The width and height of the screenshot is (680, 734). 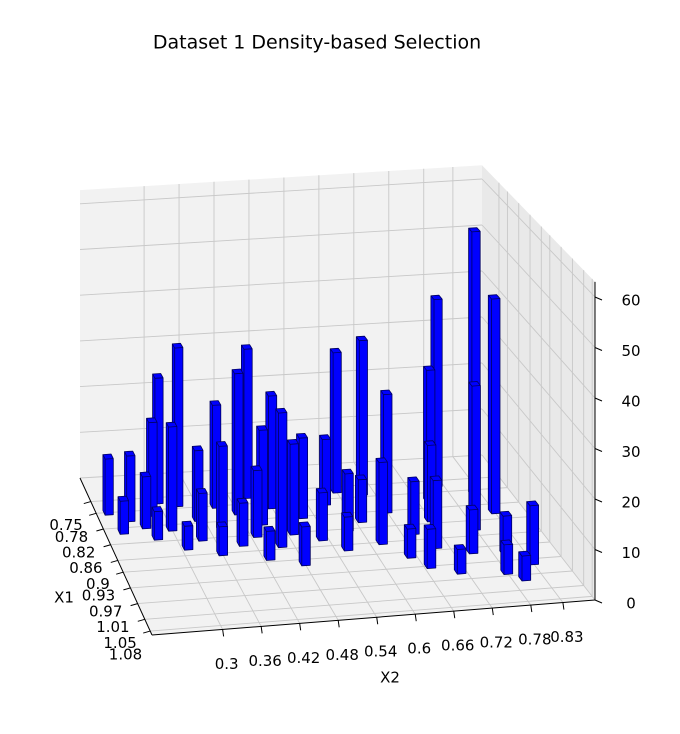 I want to click on y-tick-label: 0.6, so click(x=419, y=649).